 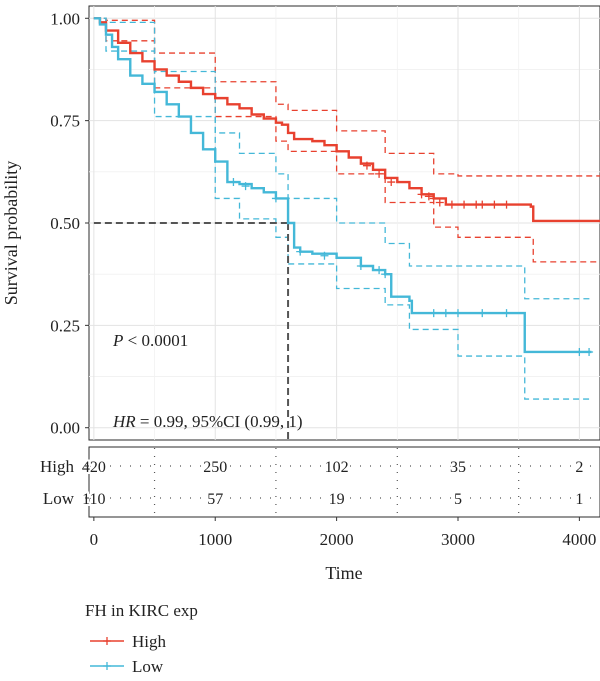 What do you see at coordinates (458, 467) in the screenshot?
I see `risk-count-high: 35` at bounding box center [458, 467].